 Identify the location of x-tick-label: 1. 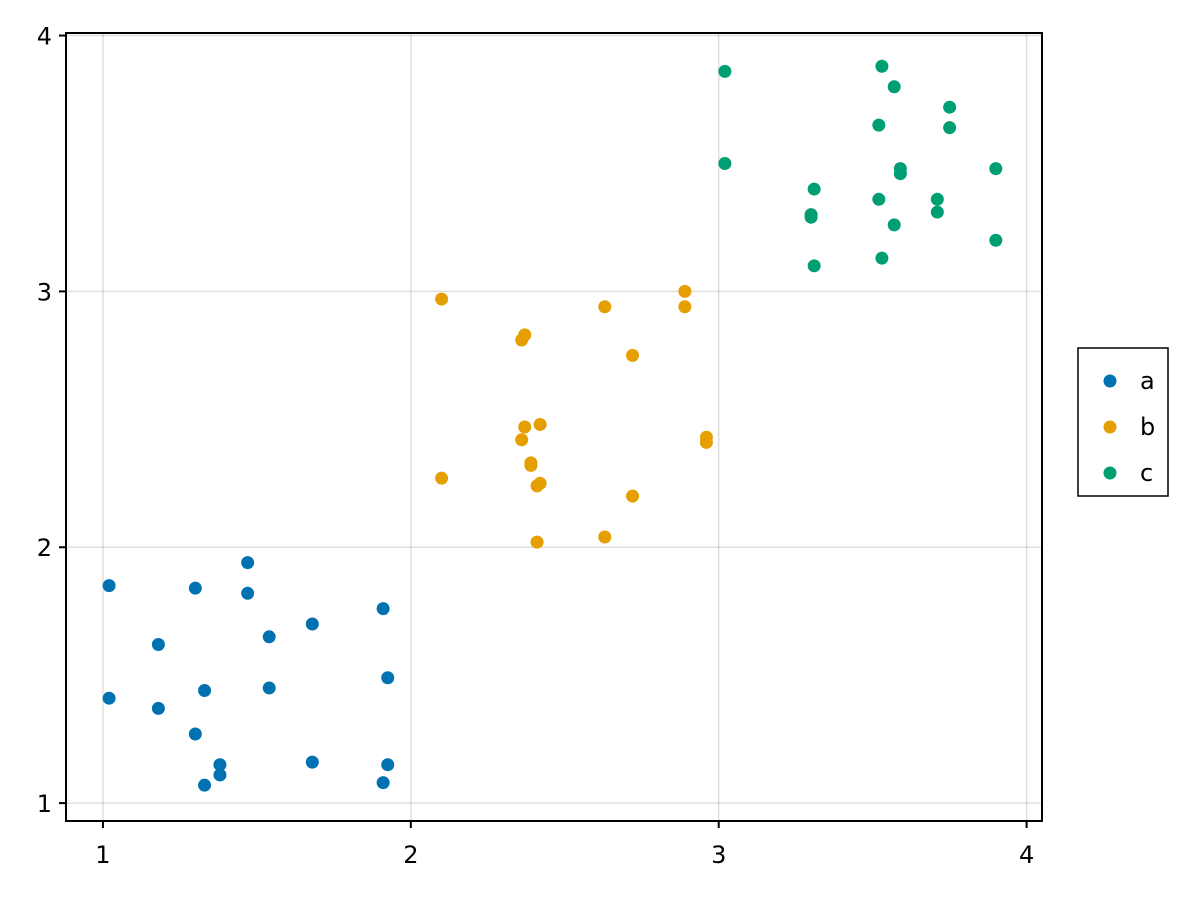
(102, 855).